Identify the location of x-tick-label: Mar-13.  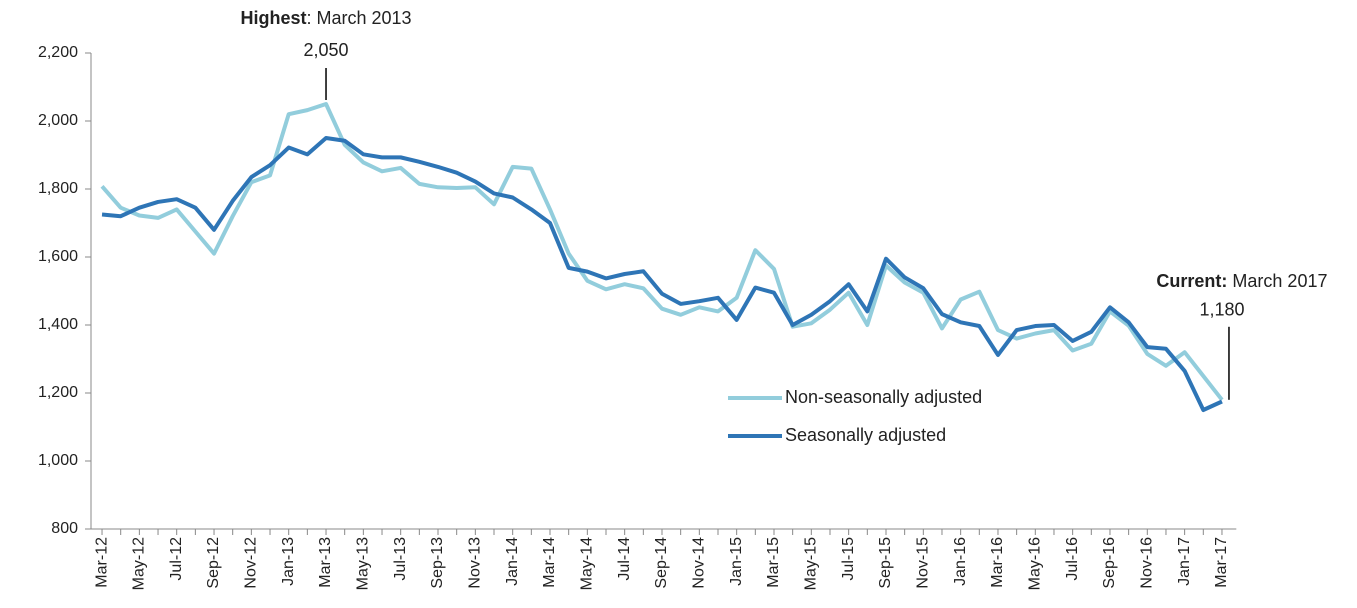
(325, 562).